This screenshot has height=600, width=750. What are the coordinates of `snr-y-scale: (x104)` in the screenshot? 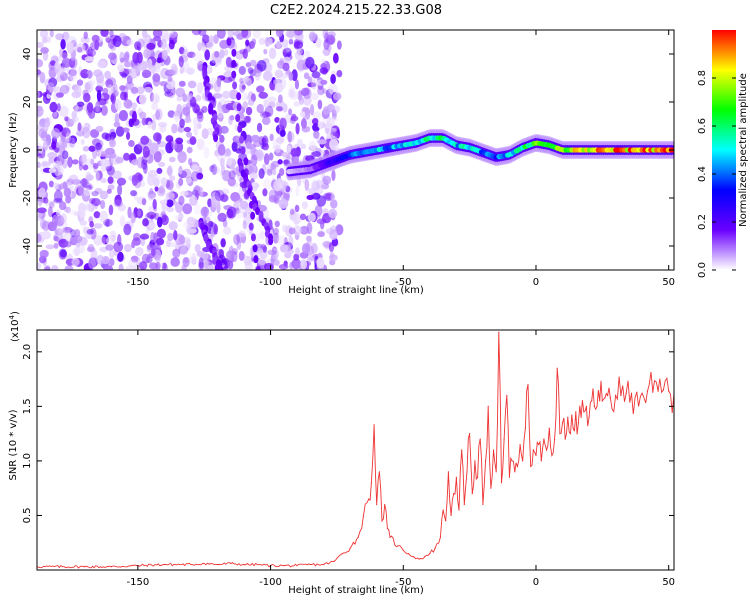 It's located at (14, 326).